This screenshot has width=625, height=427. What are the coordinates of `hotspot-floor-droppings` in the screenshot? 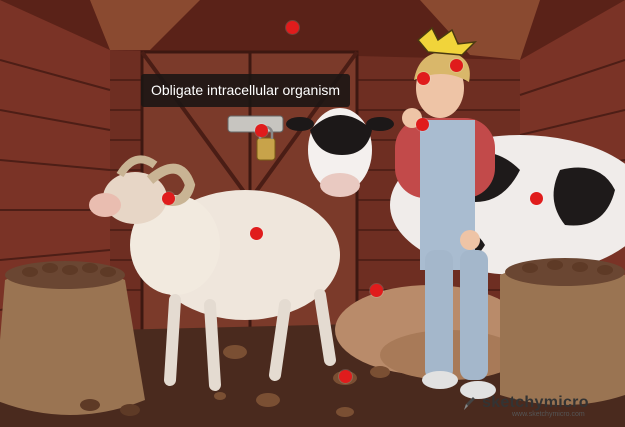 It's located at (345, 376).